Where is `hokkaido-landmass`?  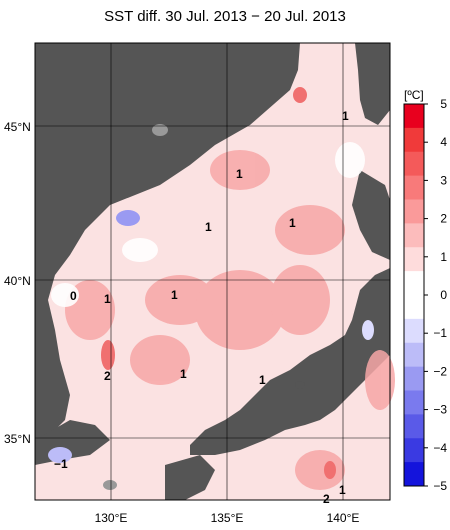 hokkaido-landmass is located at coordinates (371, 215).